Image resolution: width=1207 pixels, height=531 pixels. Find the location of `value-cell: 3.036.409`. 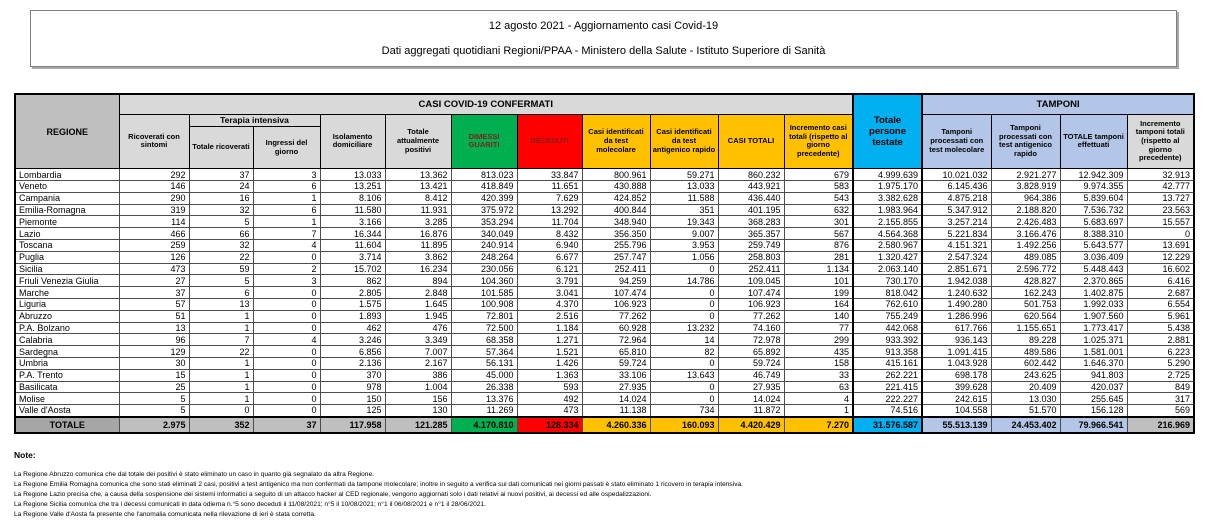

value-cell: 3.036.409 is located at coordinates (1093, 257).